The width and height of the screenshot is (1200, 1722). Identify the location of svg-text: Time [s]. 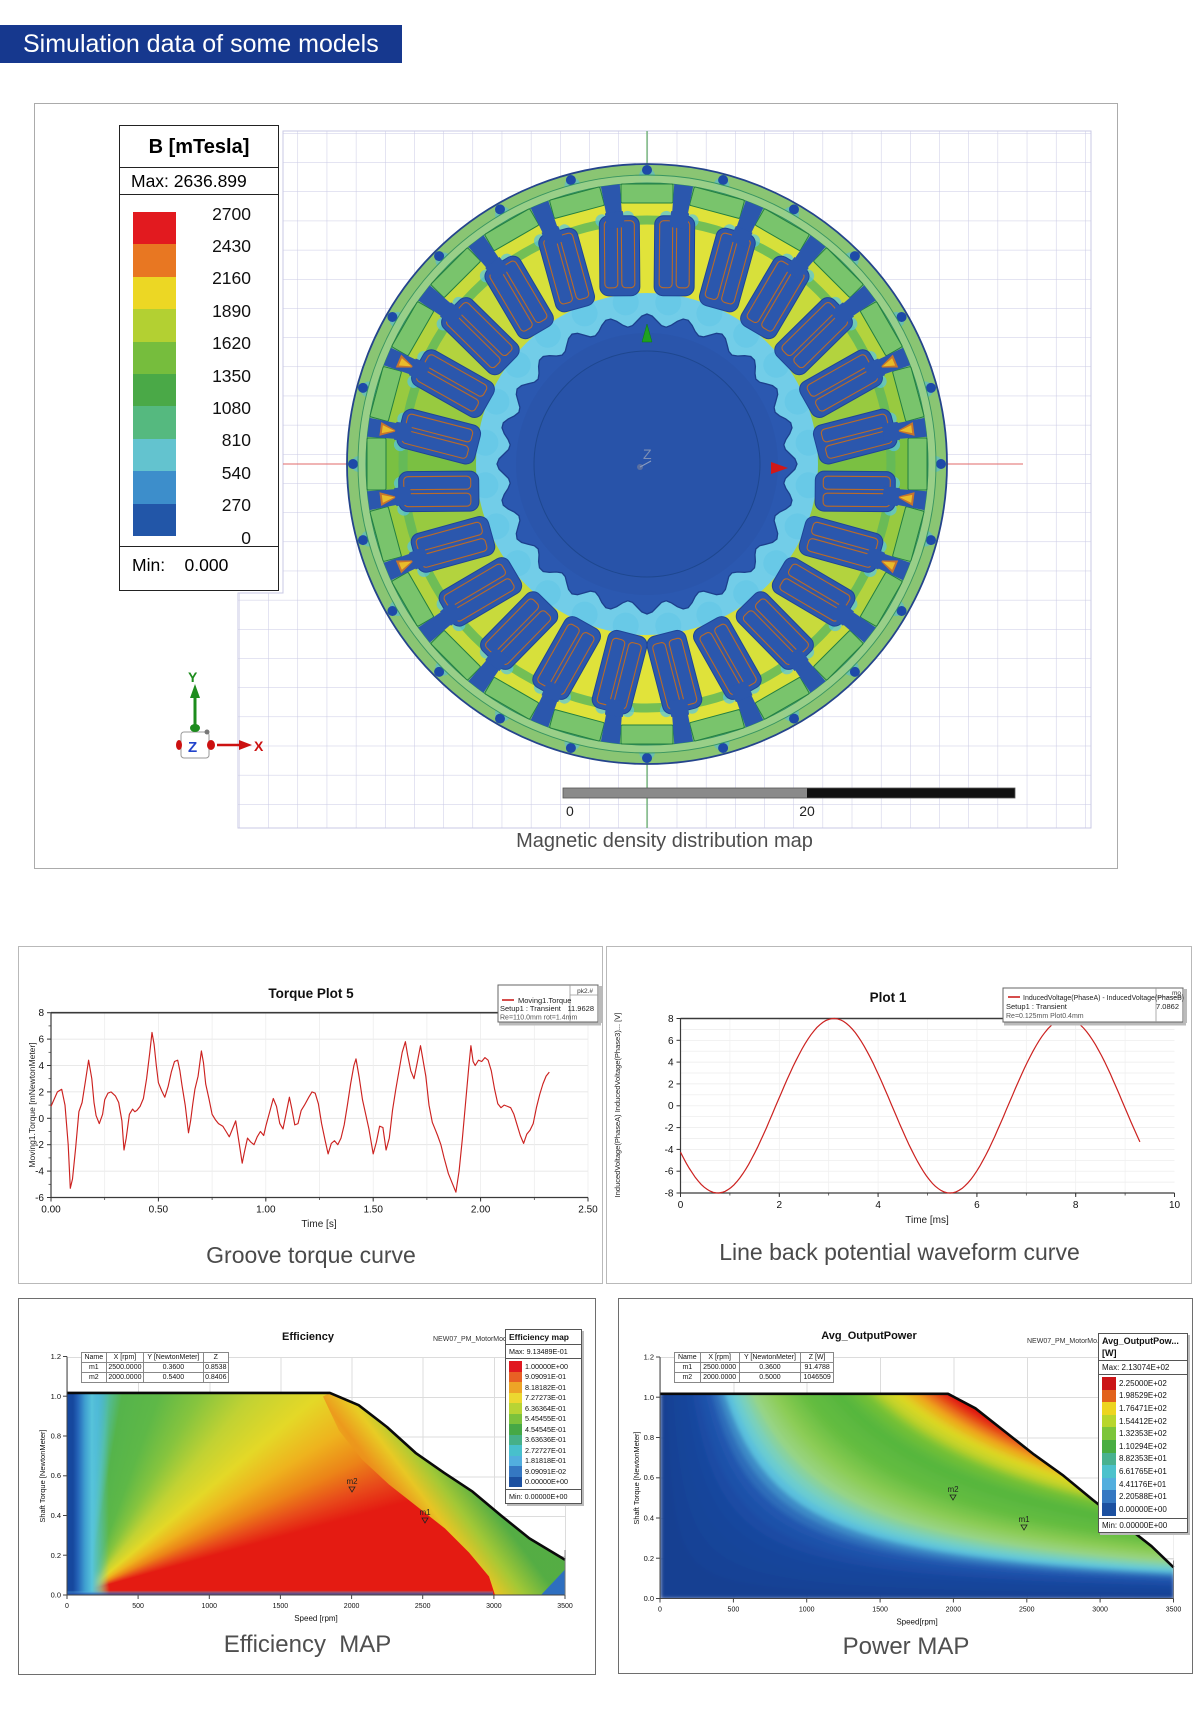
(318, 1224).